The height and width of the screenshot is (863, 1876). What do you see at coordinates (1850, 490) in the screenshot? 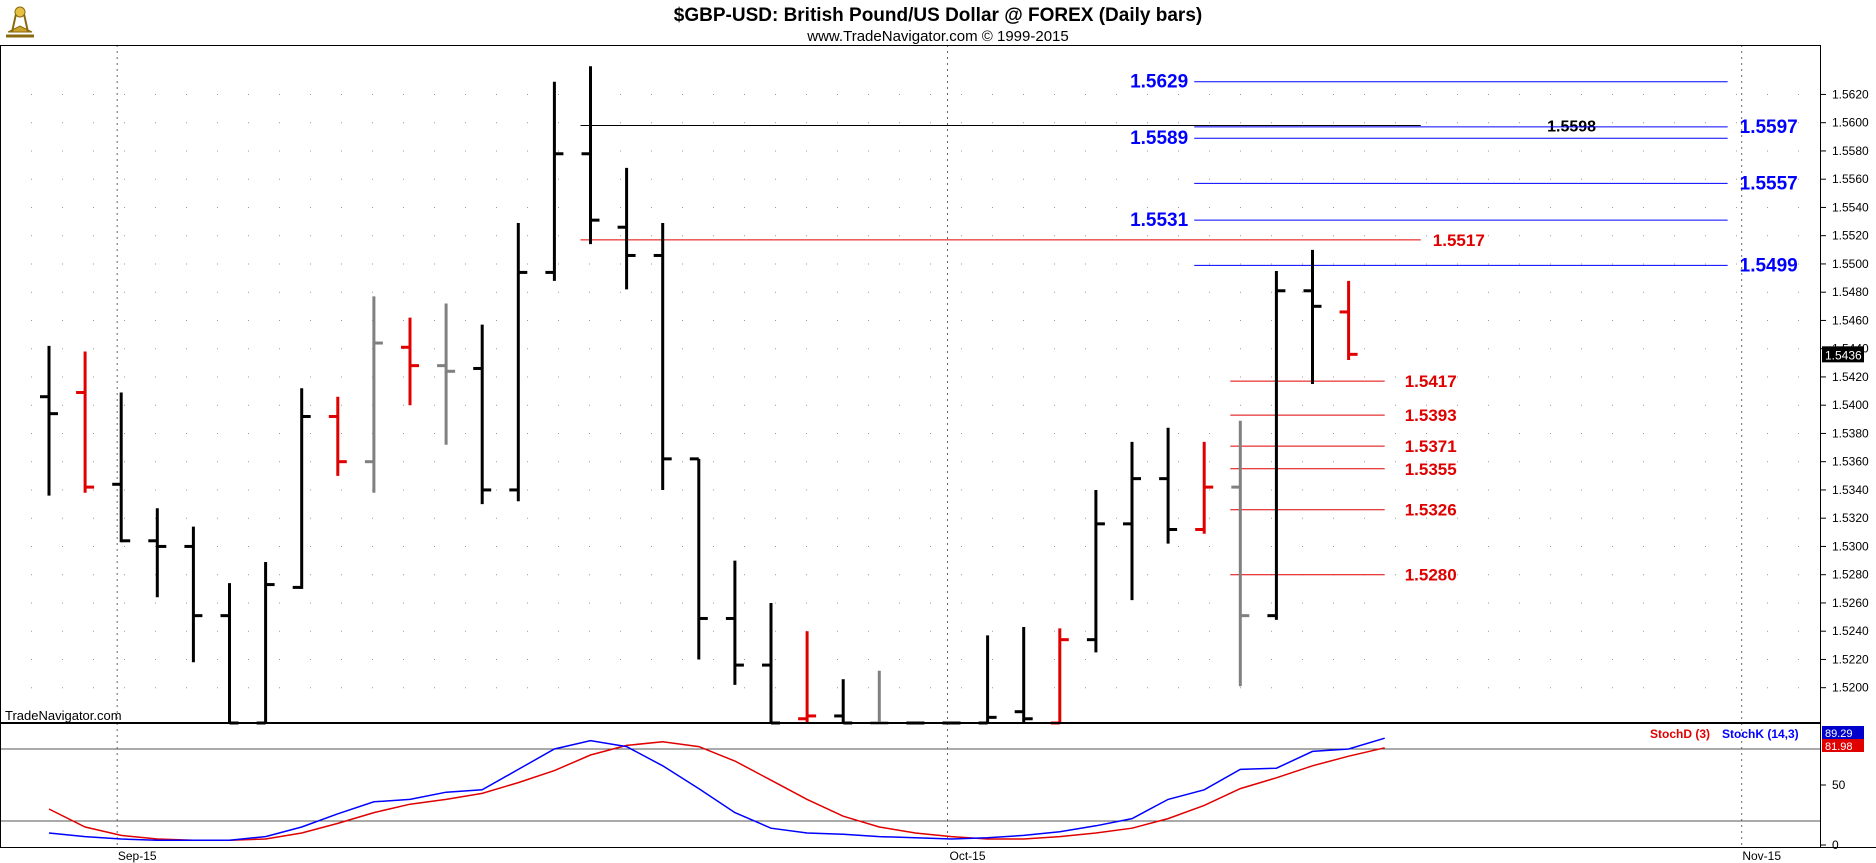
I see `price-tick-label: 1.5340` at bounding box center [1850, 490].